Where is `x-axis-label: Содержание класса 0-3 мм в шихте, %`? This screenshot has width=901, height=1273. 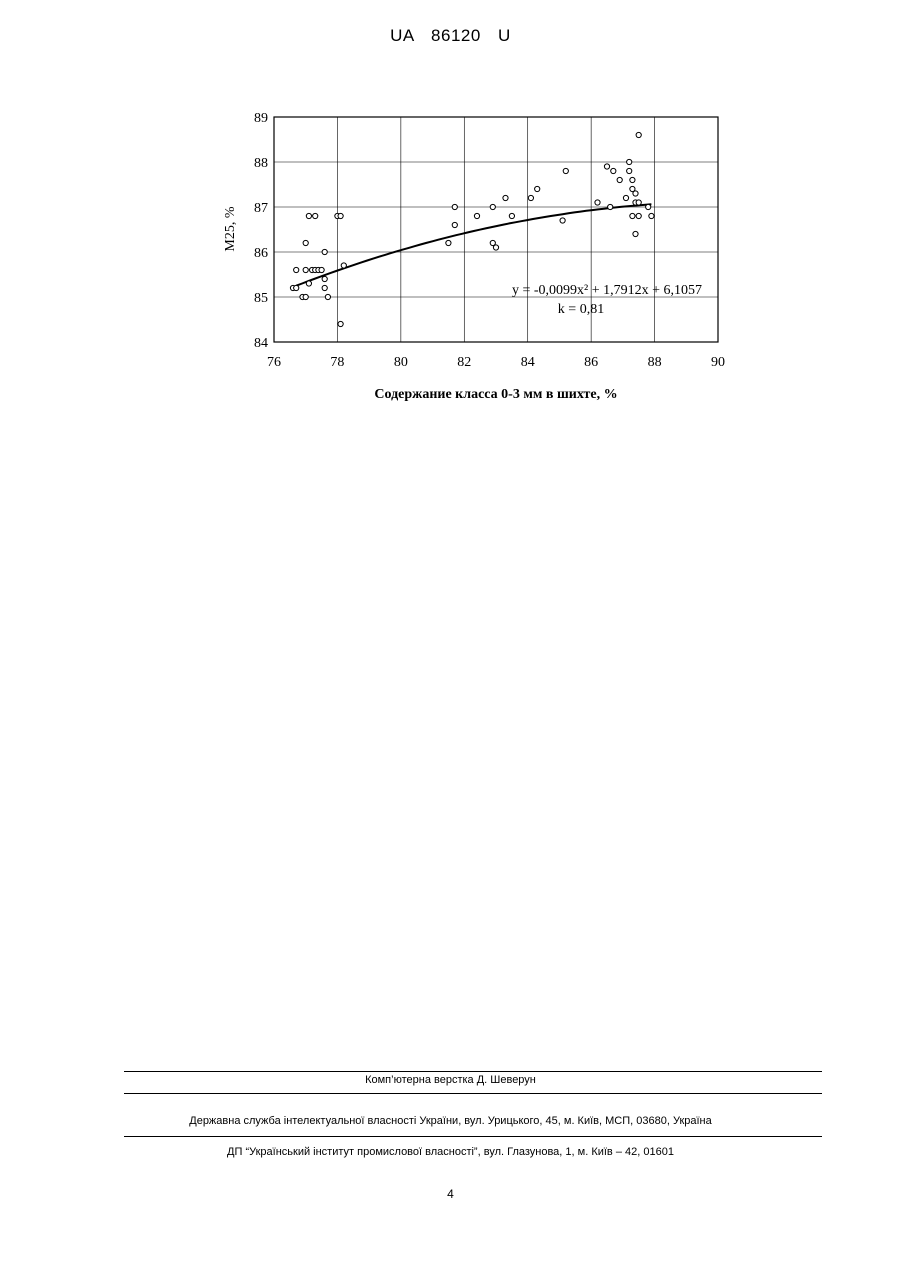
x-axis-label: Содержание класса 0-3 мм в шихте, % is located at coordinates (495, 394).